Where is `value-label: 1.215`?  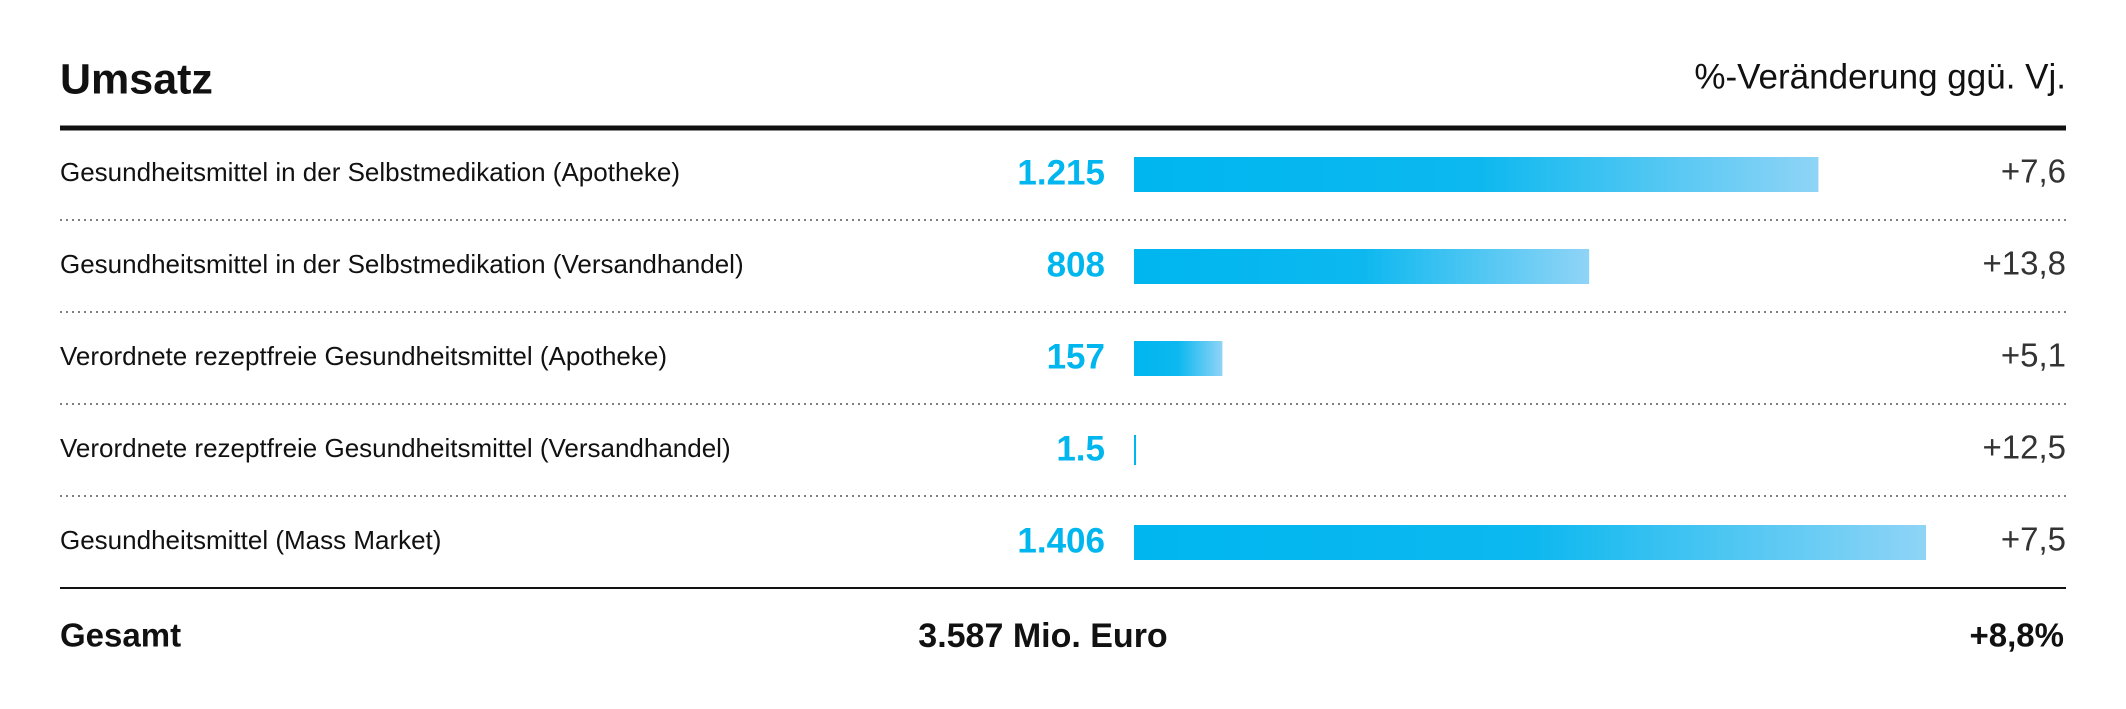 value-label: 1.215 is located at coordinates (1061, 172).